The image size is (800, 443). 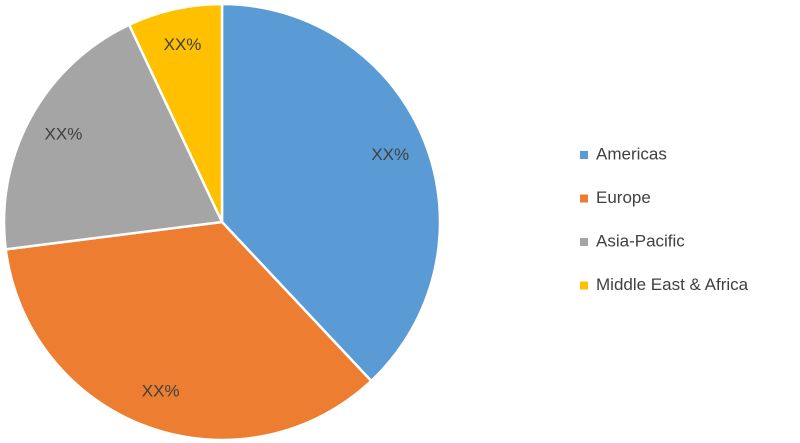 What do you see at coordinates (623, 197) in the screenshot?
I see `legend-label: Europe` at bounding box center [623, 197].